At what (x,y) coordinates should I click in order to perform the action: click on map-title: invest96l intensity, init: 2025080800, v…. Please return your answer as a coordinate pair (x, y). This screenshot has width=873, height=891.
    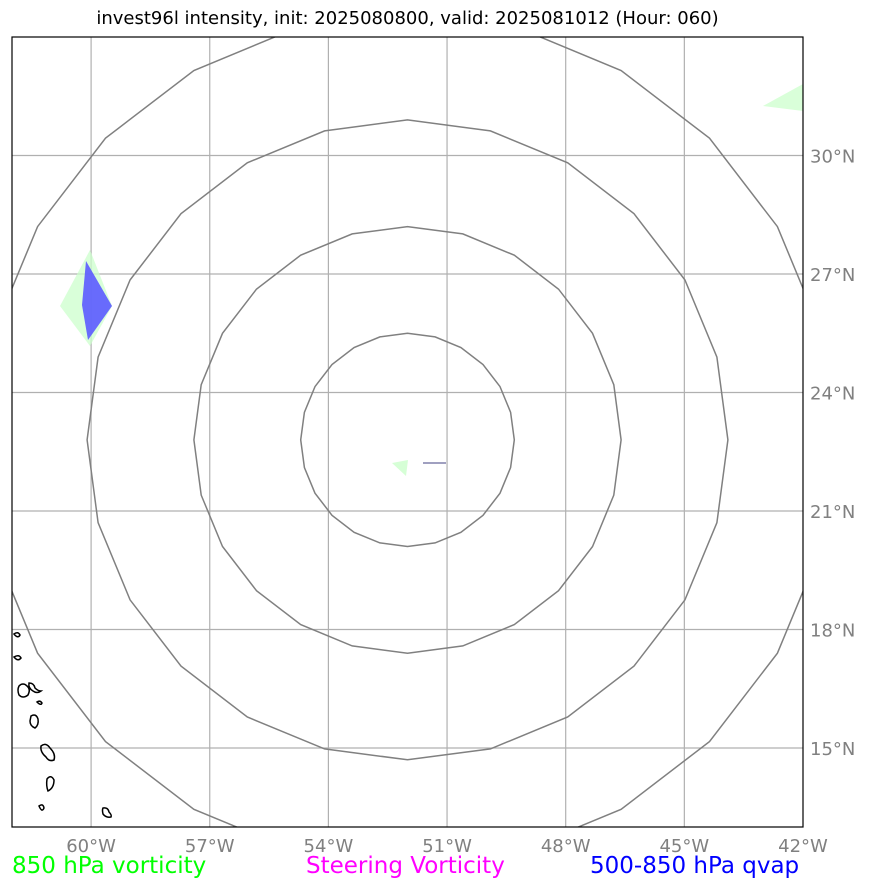
    Looking at the image, I should click on (407, 18).